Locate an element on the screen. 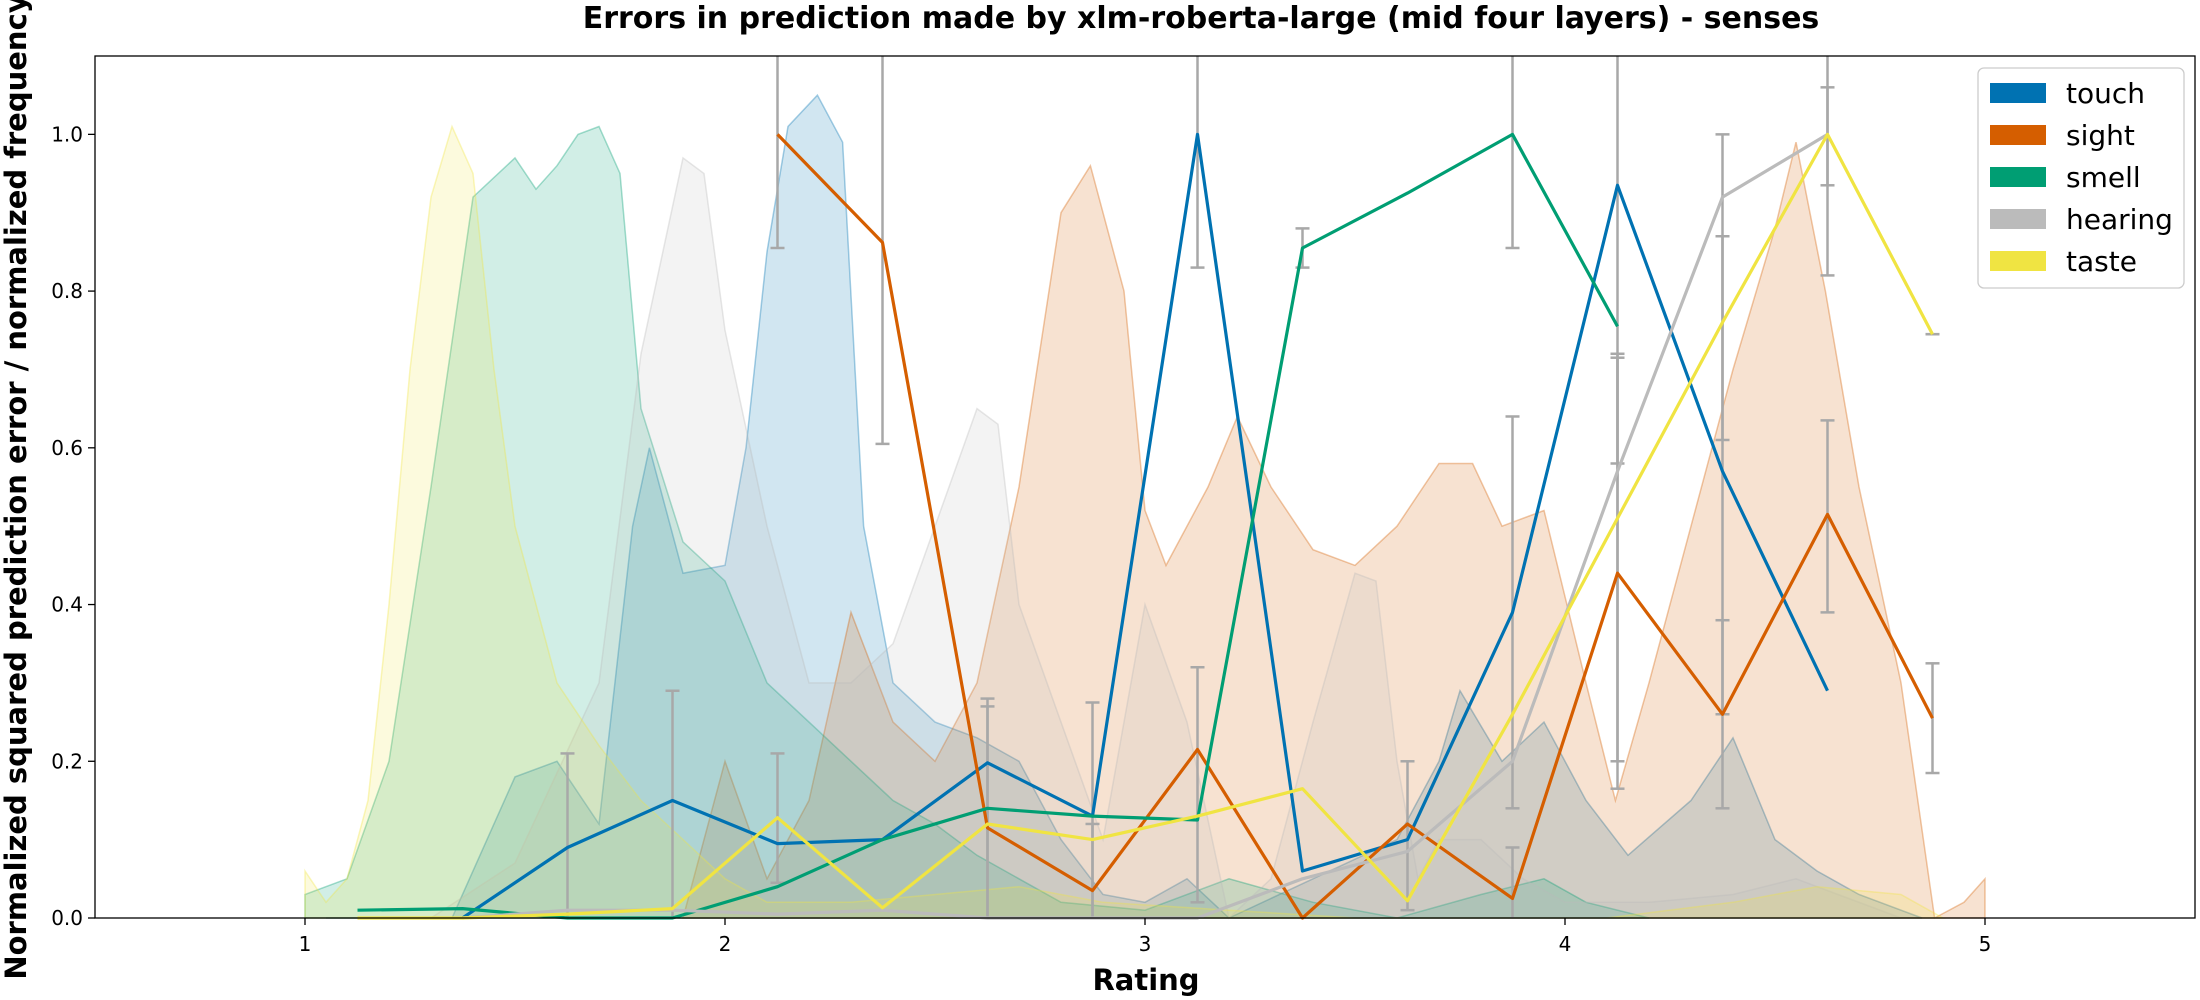 This screenshot has height=1000, width=2200. x-axis: 1 2 3 4 5 is located at coordinates (1145, 937).